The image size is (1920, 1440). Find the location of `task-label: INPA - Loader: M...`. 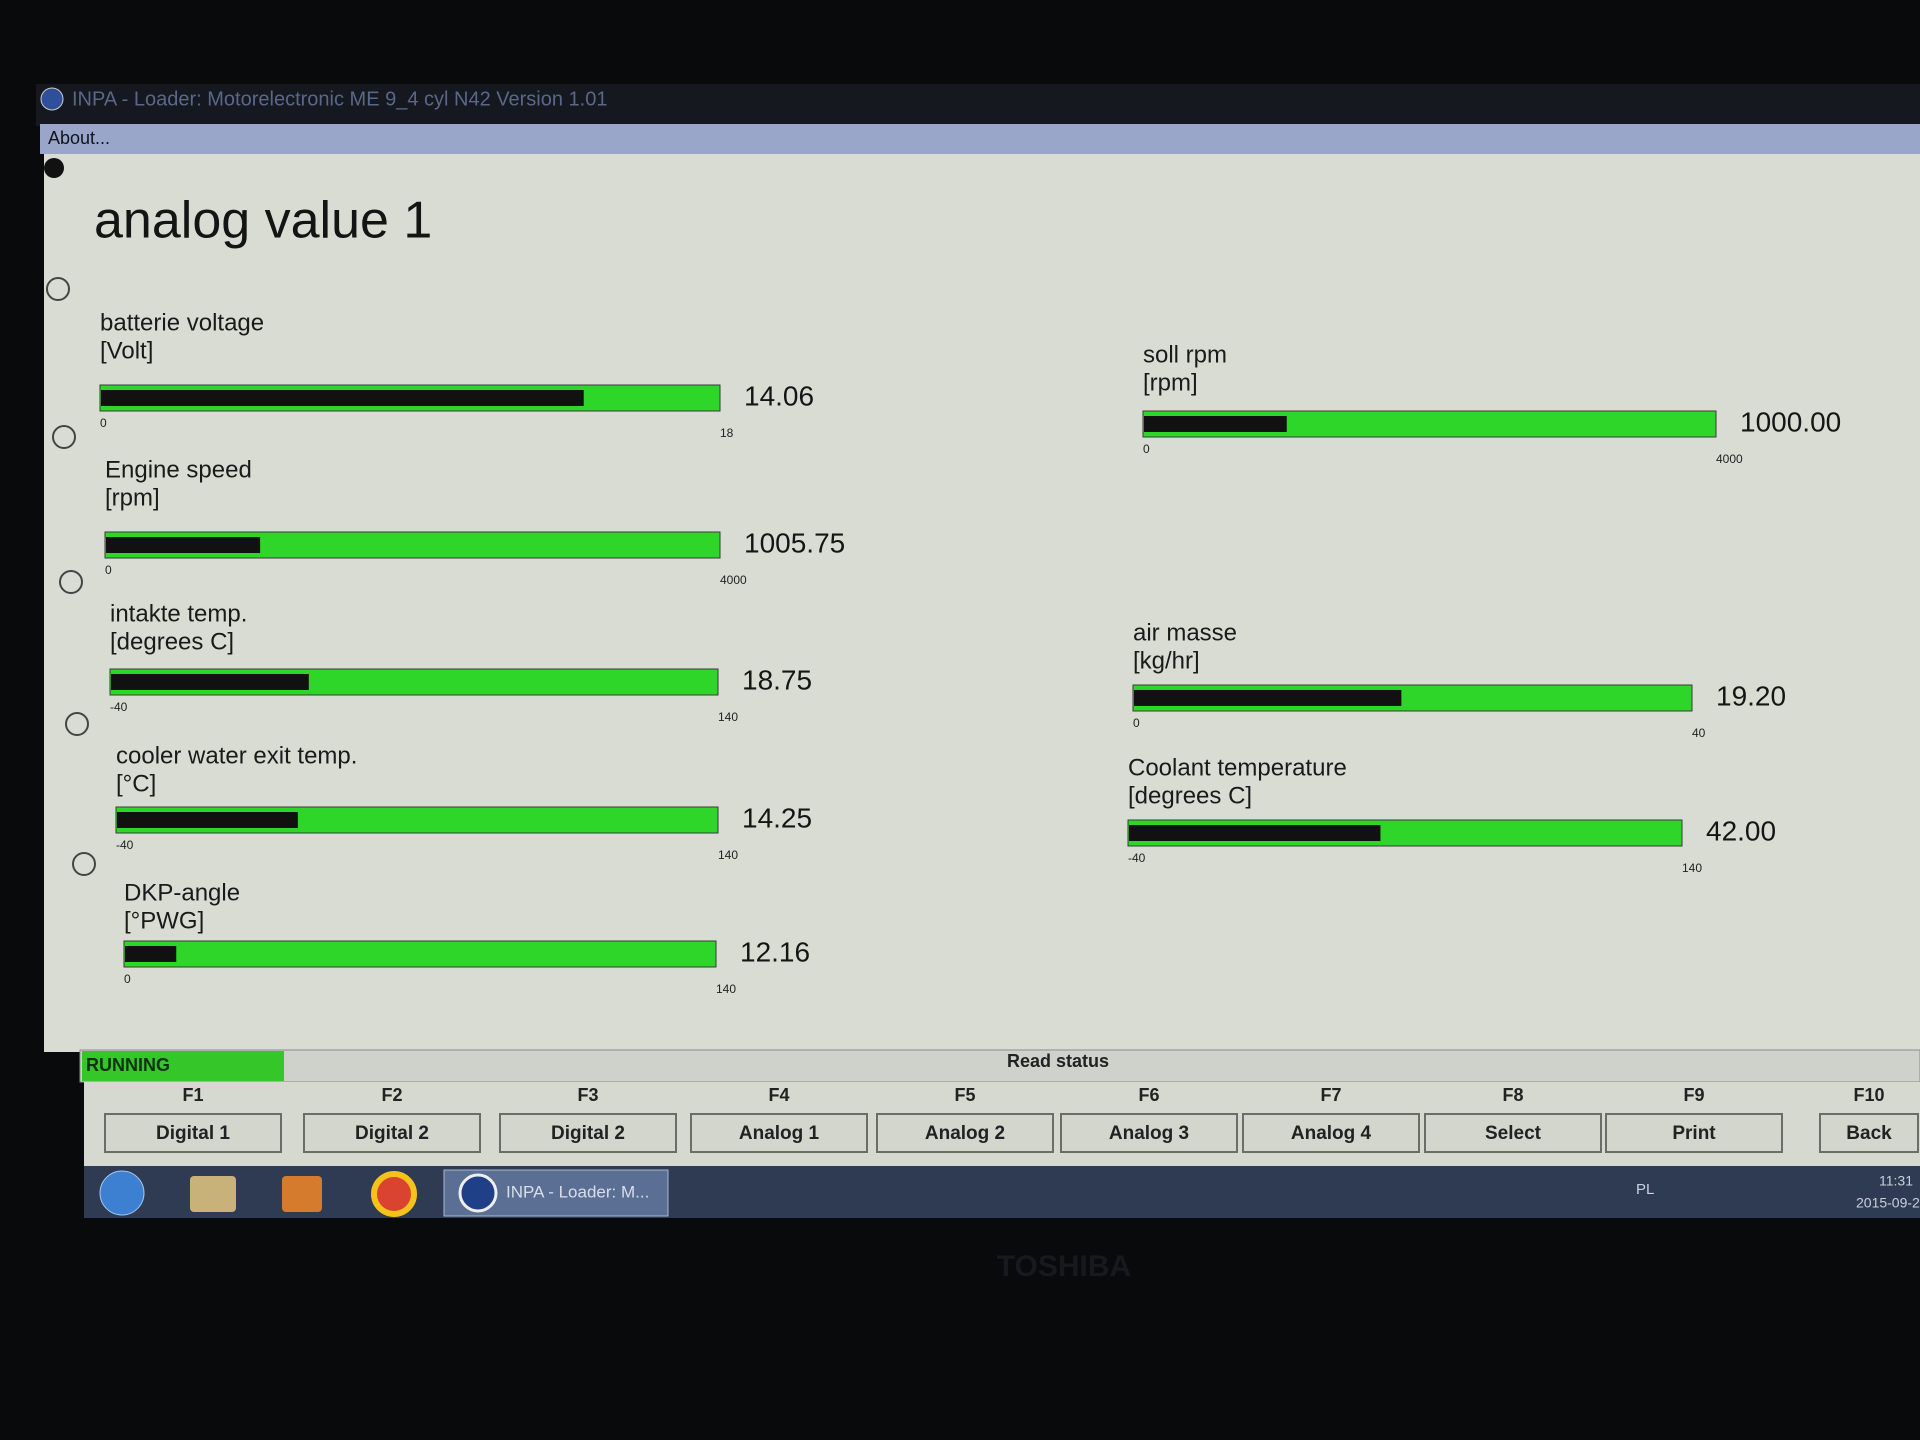

task-label: INPA - Loader: M... is located at coordinates (577, 1191).